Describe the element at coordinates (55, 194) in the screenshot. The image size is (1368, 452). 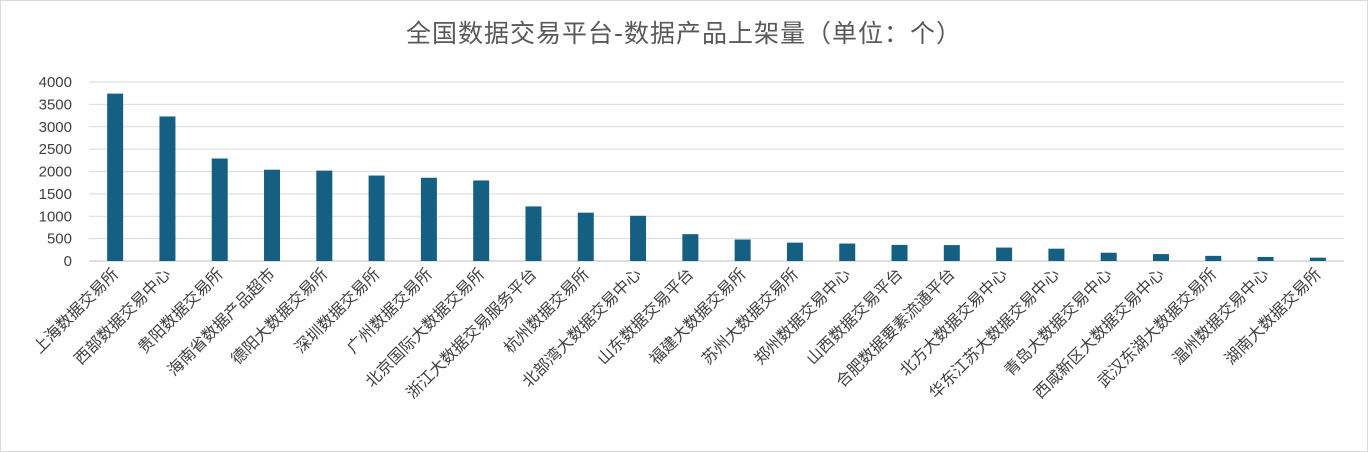
I see `y-tick-label: 1500` at that location.